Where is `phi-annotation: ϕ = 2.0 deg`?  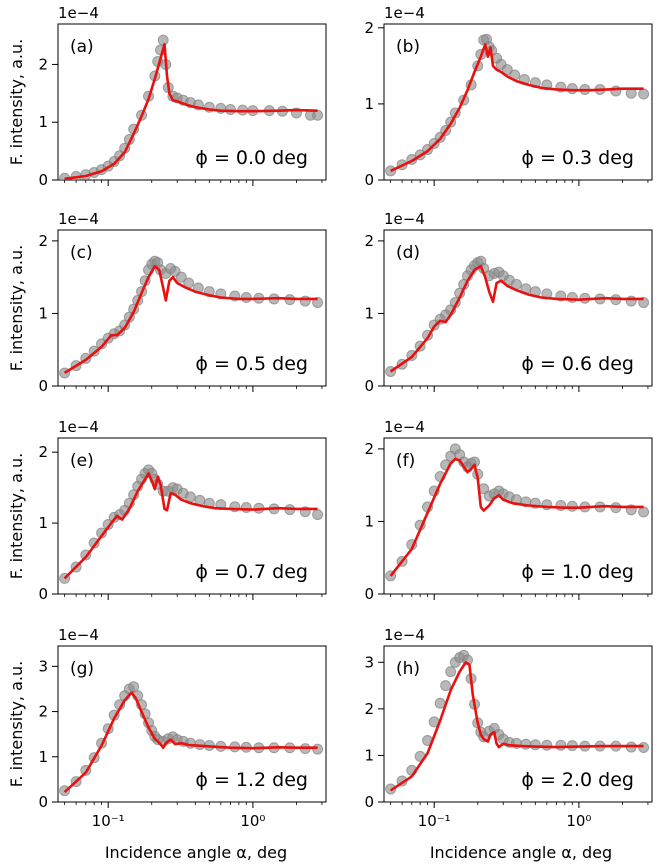
phi-annotation: ϕ = 2.0 deg is located at coordinates (577, 780).